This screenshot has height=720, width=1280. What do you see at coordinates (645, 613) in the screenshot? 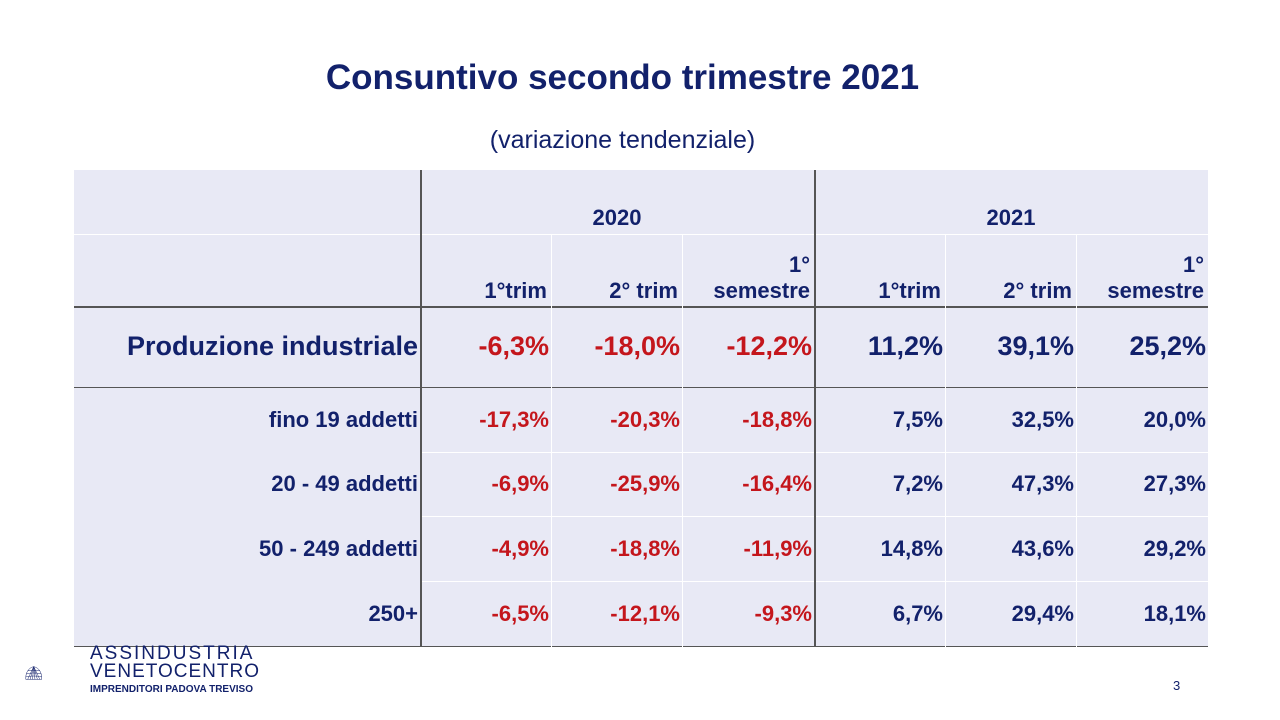
I see `table-cell: -12,1%` at bounding box center [645, 613].